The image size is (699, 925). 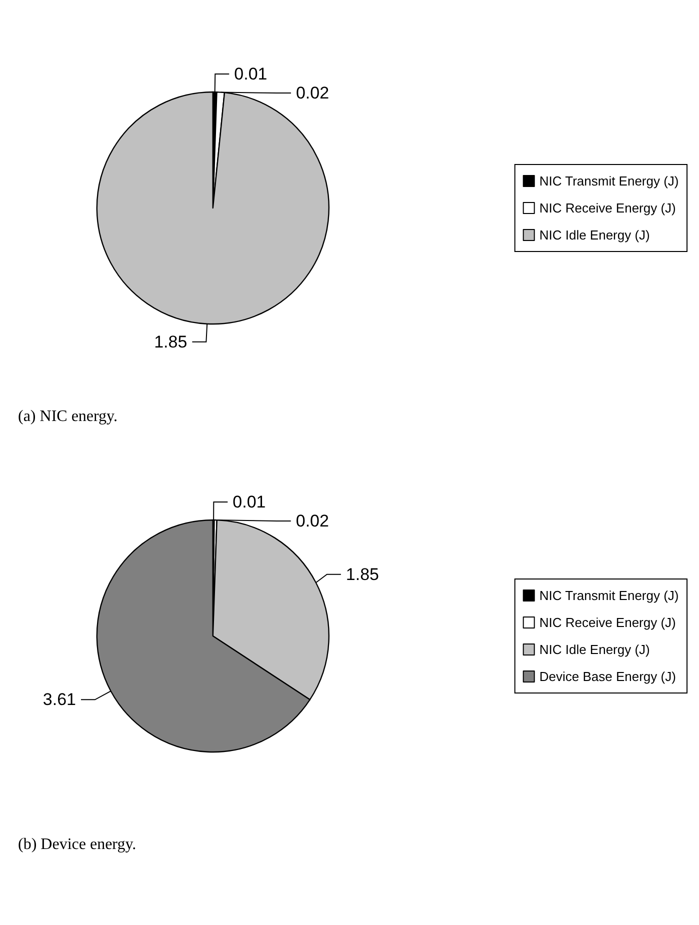 I want to click on data-label: 3.61, so click(x=59, y=700).